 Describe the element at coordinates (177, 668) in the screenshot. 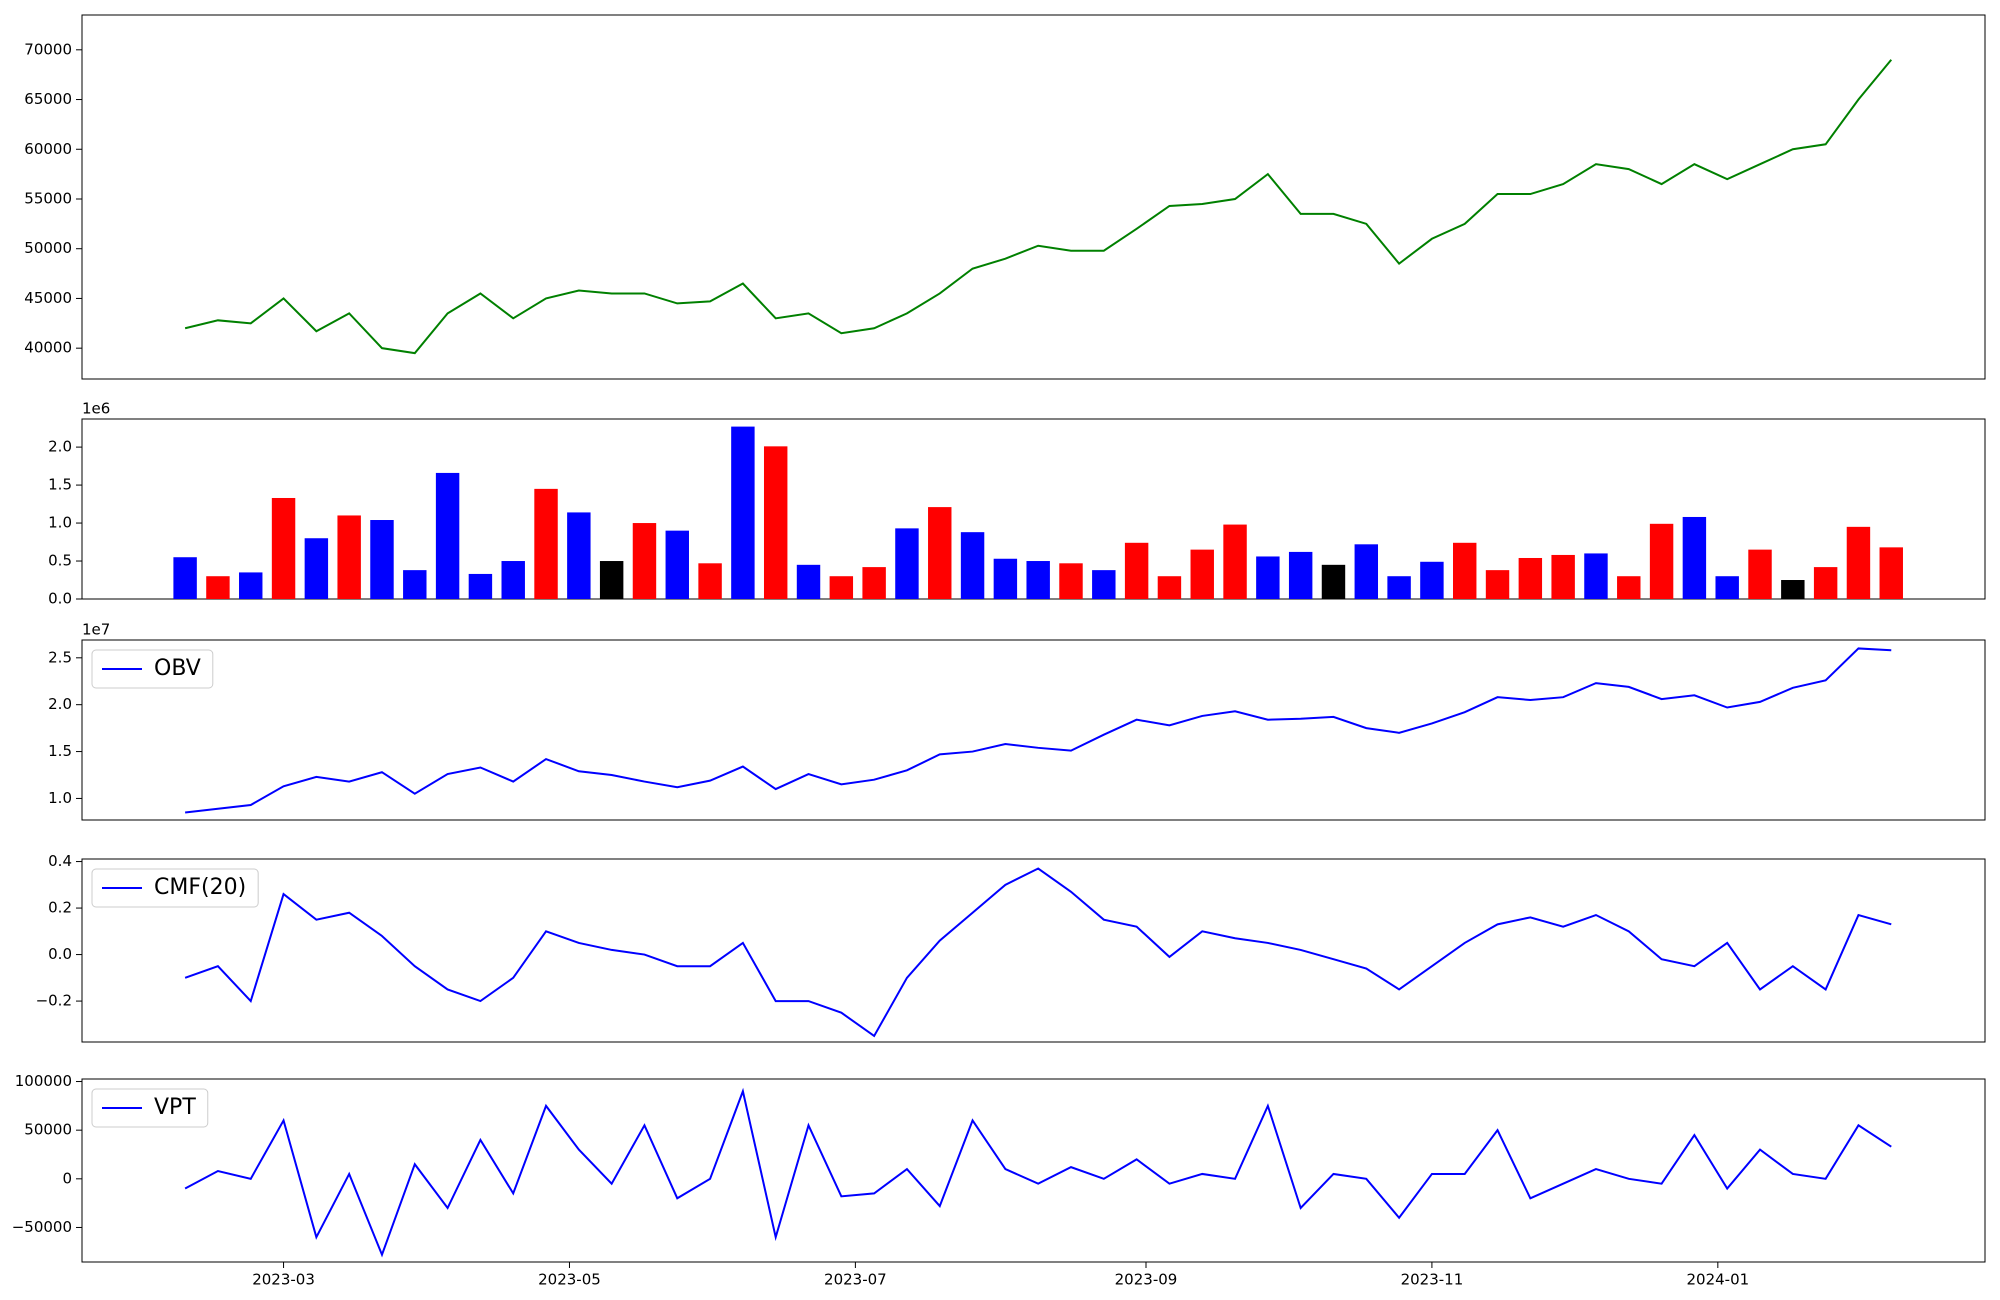

I see `legend-text: OBV` at that location.